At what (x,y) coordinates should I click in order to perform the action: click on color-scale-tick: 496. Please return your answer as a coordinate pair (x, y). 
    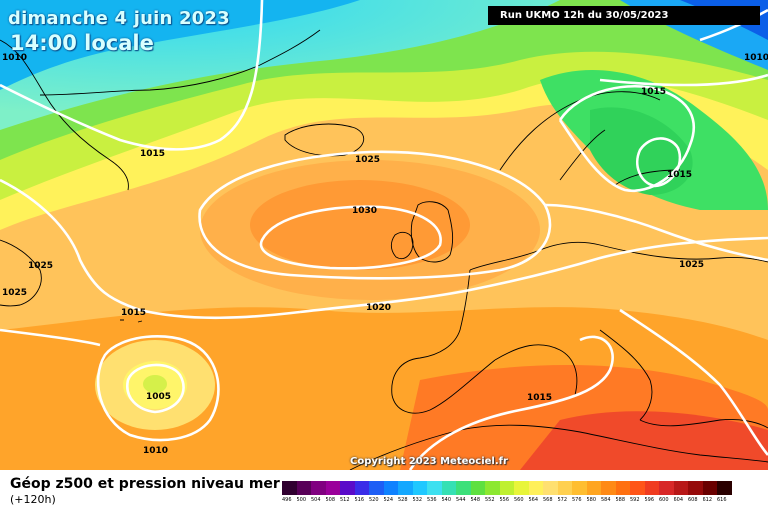
    Looking at the image, I should click on (287, 500).